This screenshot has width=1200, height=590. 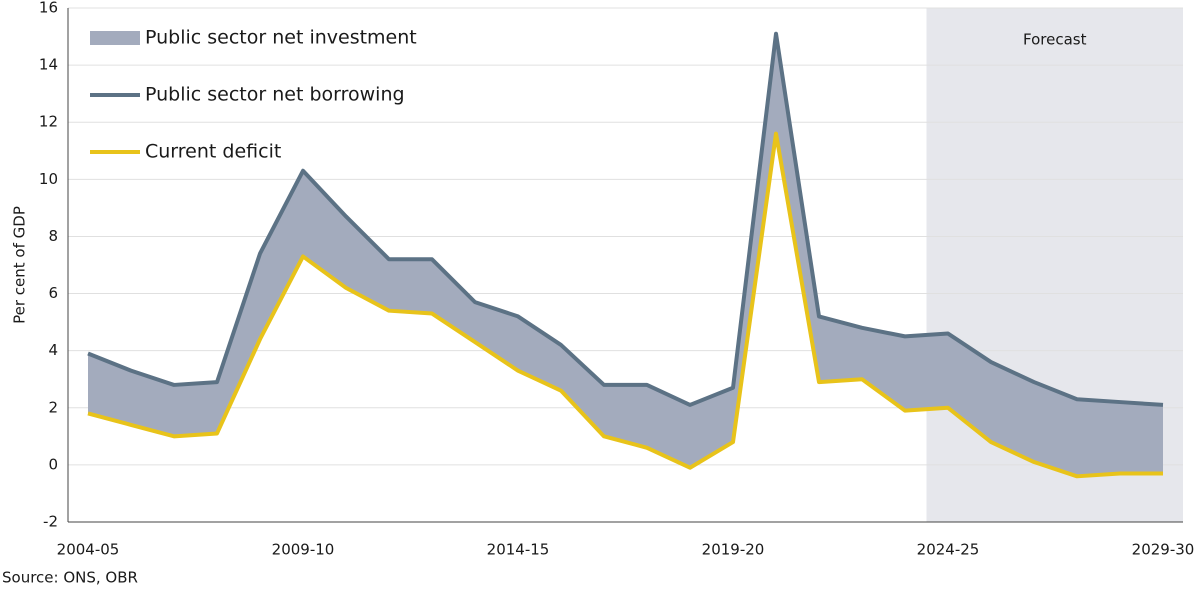 What do you see at coordinates (53, 407) in the screenshot?
I see `y-tick-label: 2` at bounding box center [53, 407].